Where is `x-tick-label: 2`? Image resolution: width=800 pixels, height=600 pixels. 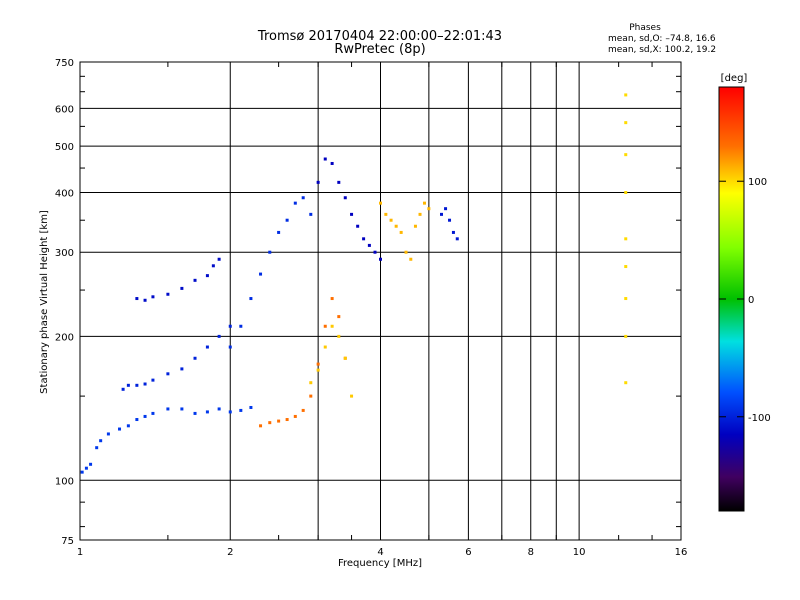 x-tick-label: 2 is located at coordinates (230, 552).